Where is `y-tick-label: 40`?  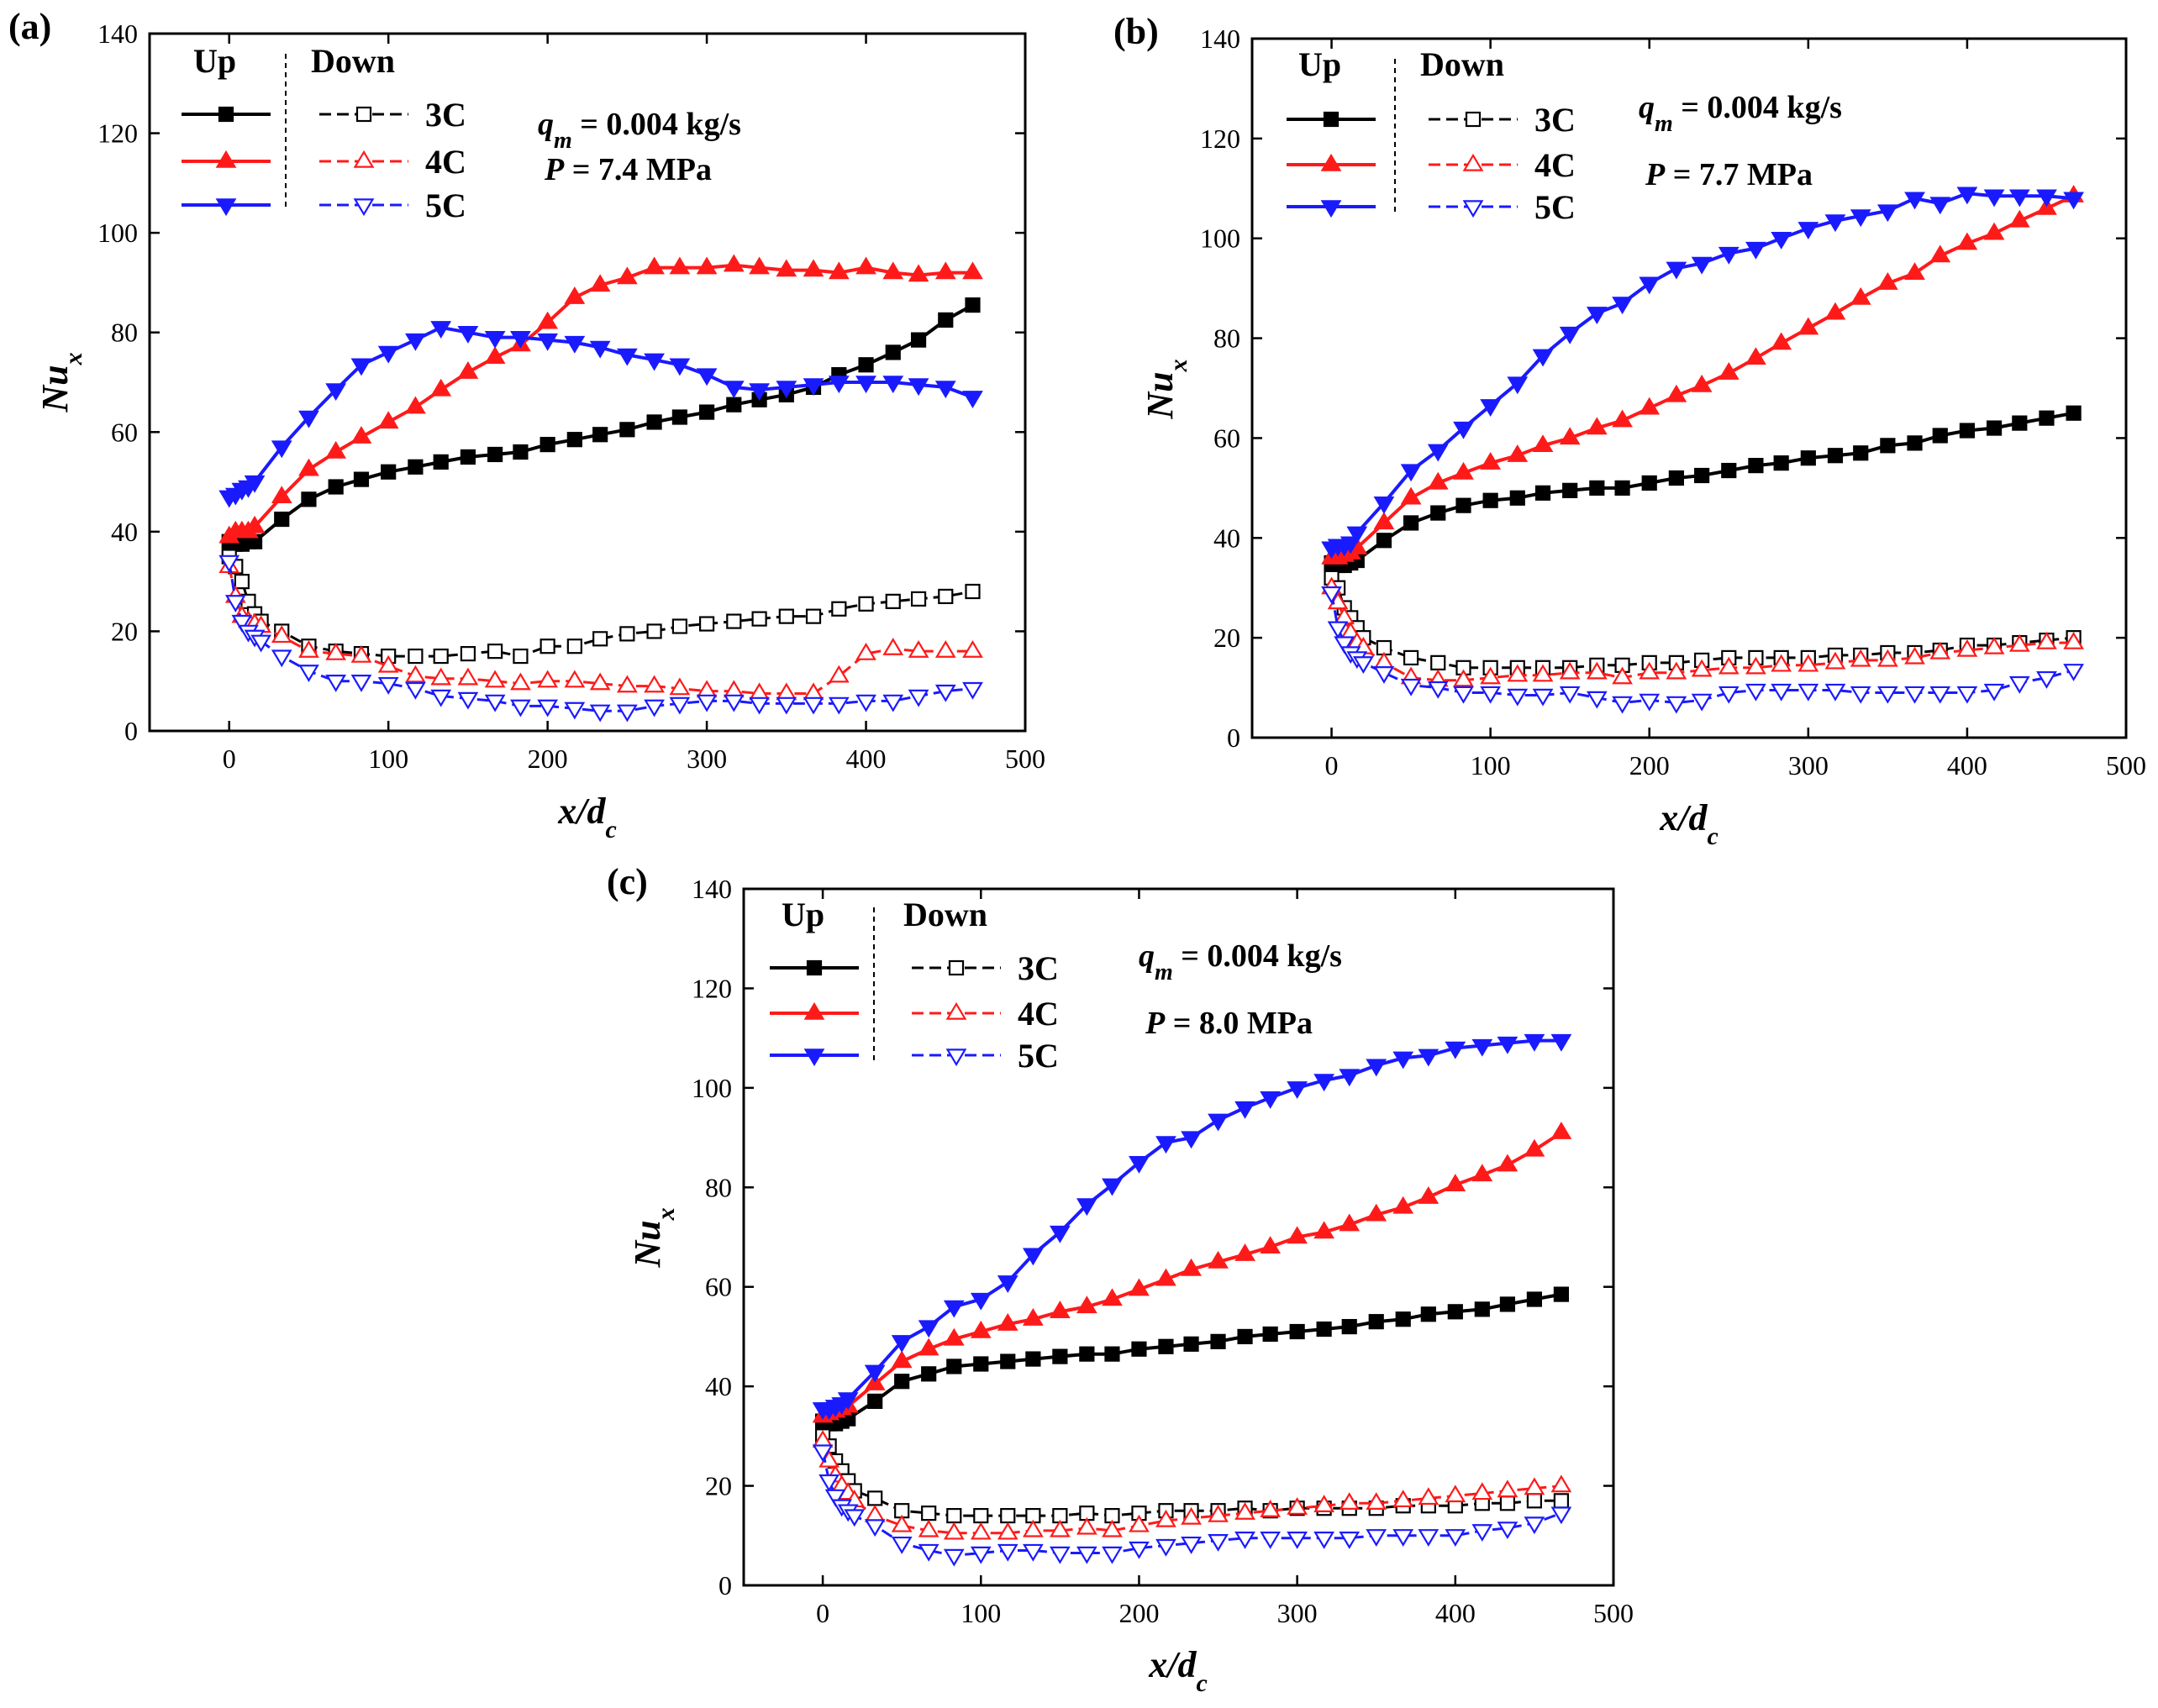
y-tick-label: 40 is located at coordinates (124, 532).